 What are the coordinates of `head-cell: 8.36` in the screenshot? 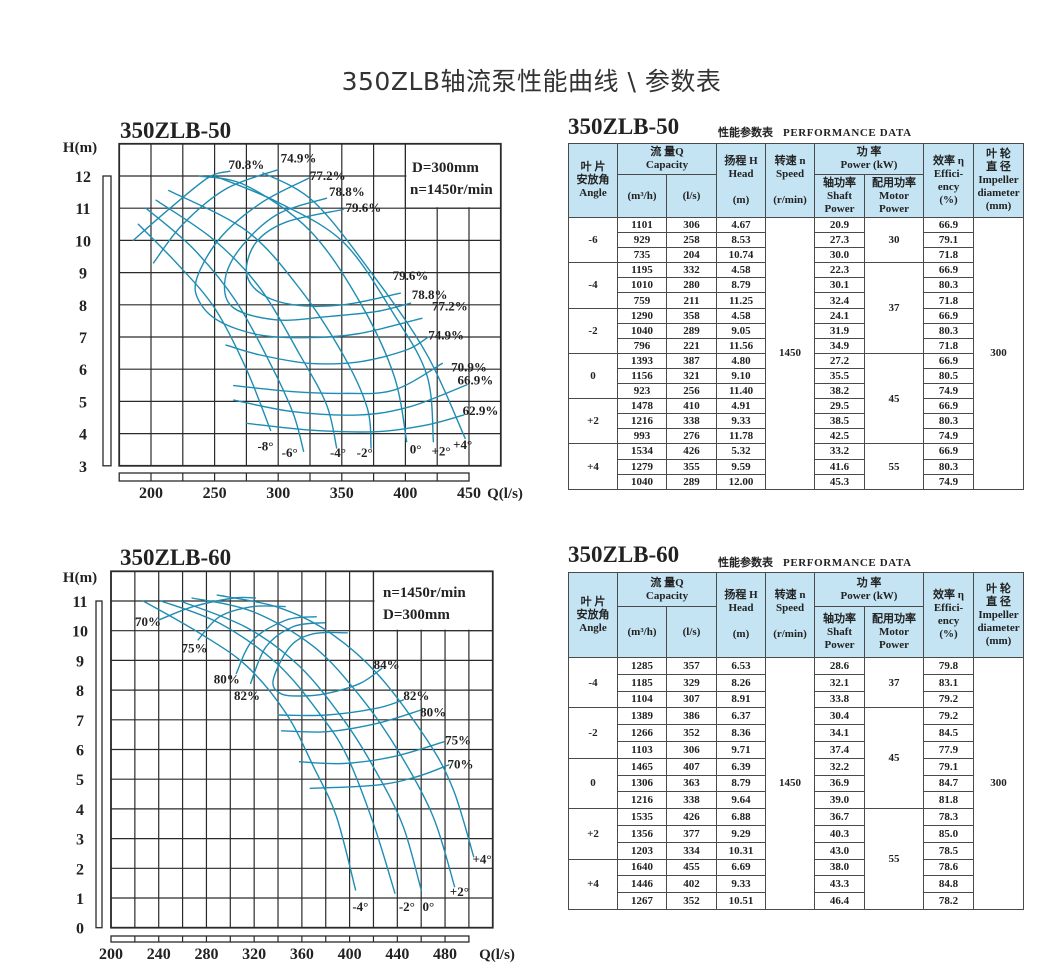 It's located at (741, 733).